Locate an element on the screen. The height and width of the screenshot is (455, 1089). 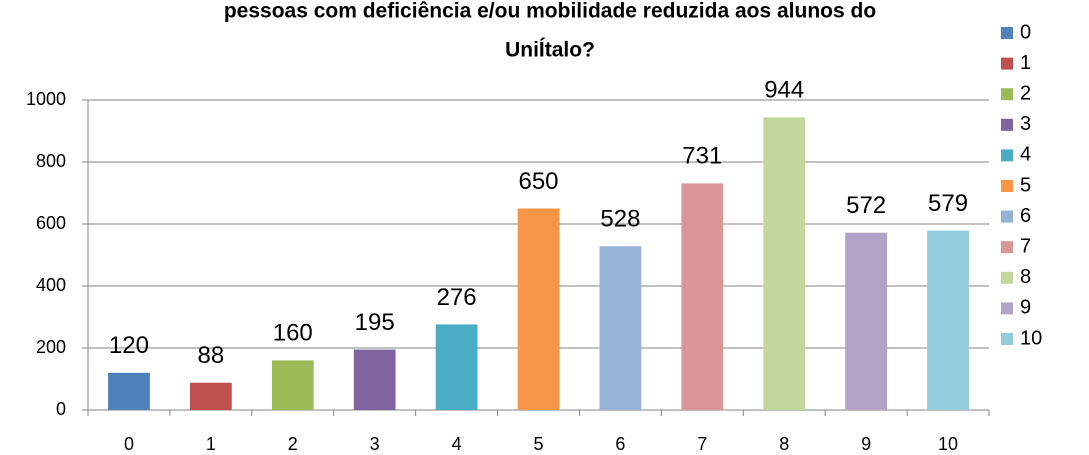
y-tick-label: 400 is located at coordinates (51, 285).